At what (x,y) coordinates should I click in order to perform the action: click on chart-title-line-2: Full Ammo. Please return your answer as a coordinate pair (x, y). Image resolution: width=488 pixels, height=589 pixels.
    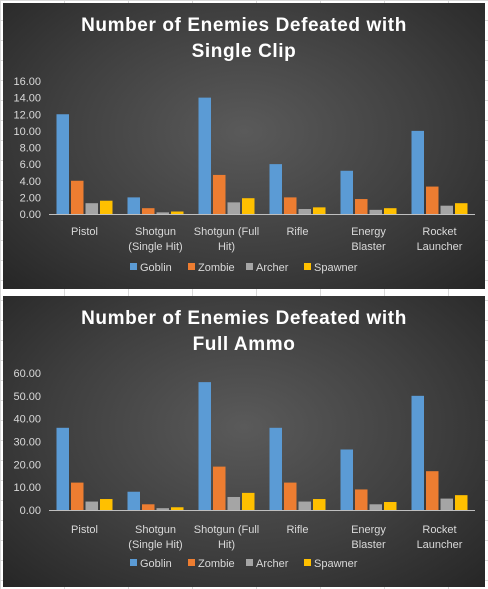
    Looking at the image, I should click on (244, 344).